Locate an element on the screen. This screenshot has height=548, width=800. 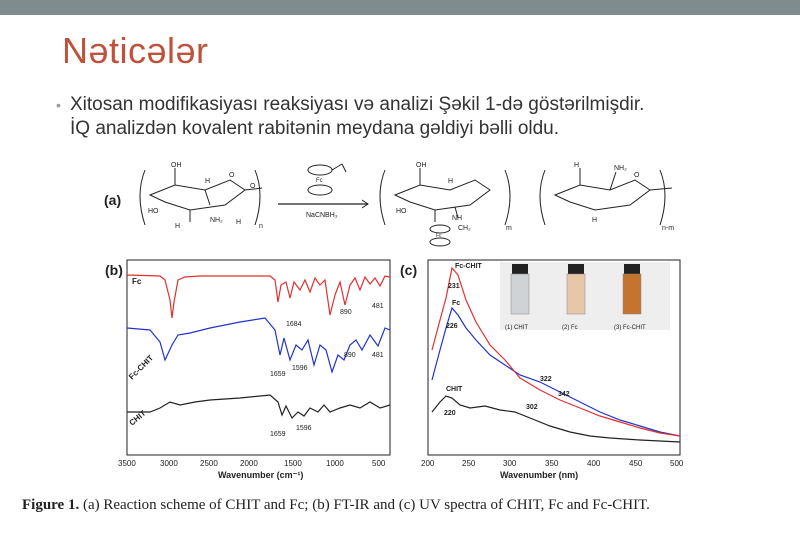
uv-anno-302: 302 is located at coordinates (532, 407).